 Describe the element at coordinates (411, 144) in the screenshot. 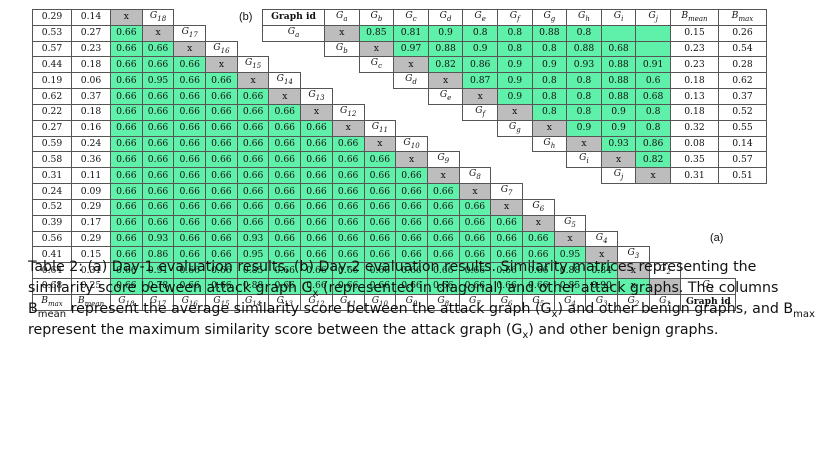

I see `diagonal-label: G10` at that location.